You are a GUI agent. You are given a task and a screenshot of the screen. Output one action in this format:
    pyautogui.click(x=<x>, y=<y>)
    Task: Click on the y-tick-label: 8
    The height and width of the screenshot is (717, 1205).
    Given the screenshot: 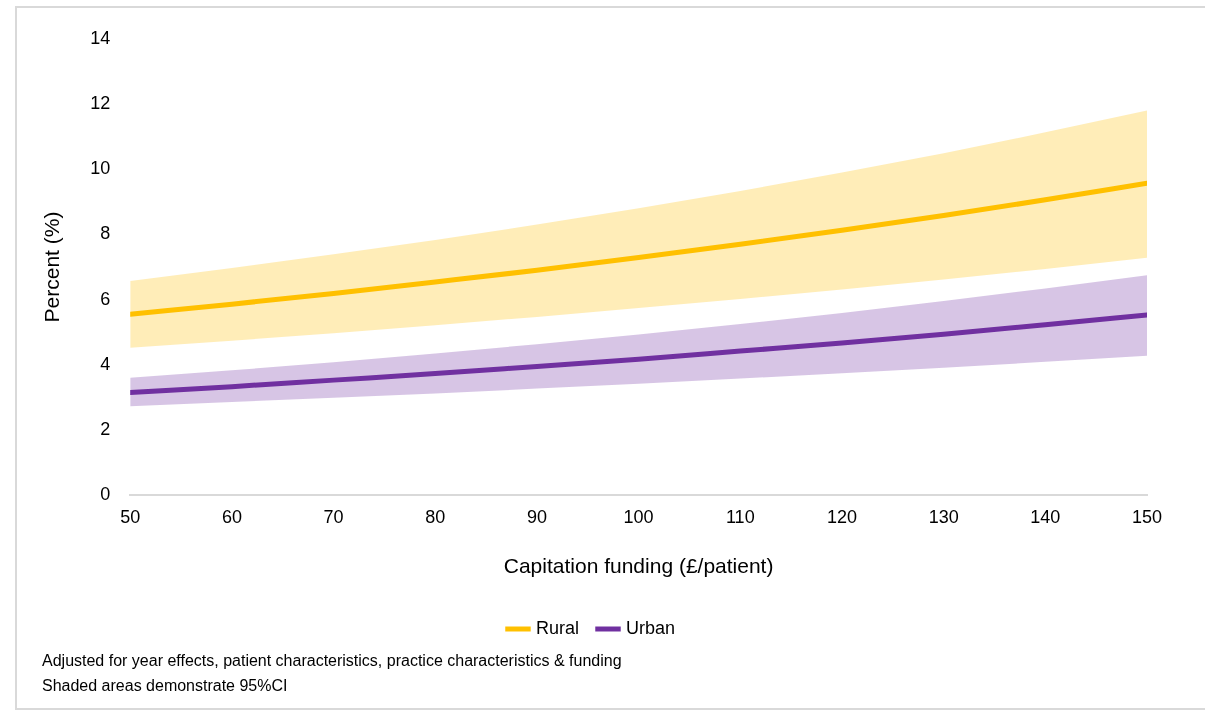 What is the action you would take?
    pyautogui.click(x=105, y=233)
    